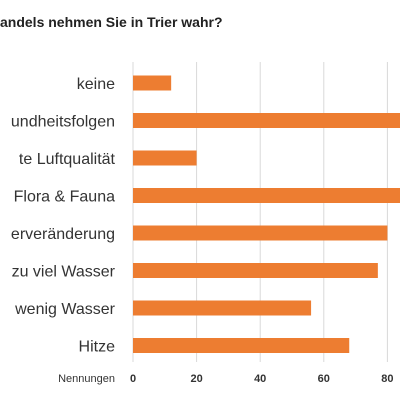  What do you see at coordinates (196, 379) in the screenshot?
I see `x-tick-label: 20` at bounding box center [196, 379].